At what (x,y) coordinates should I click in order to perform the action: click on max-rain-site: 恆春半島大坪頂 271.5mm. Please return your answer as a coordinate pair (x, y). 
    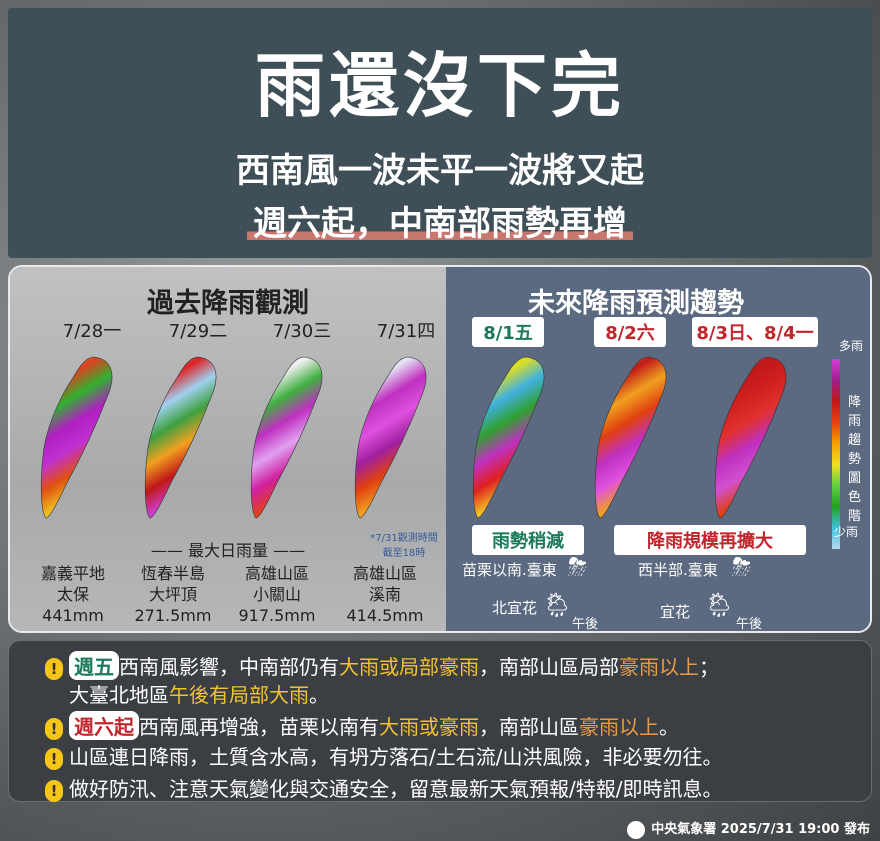
    Looking at the image, I should click on (173, 594).